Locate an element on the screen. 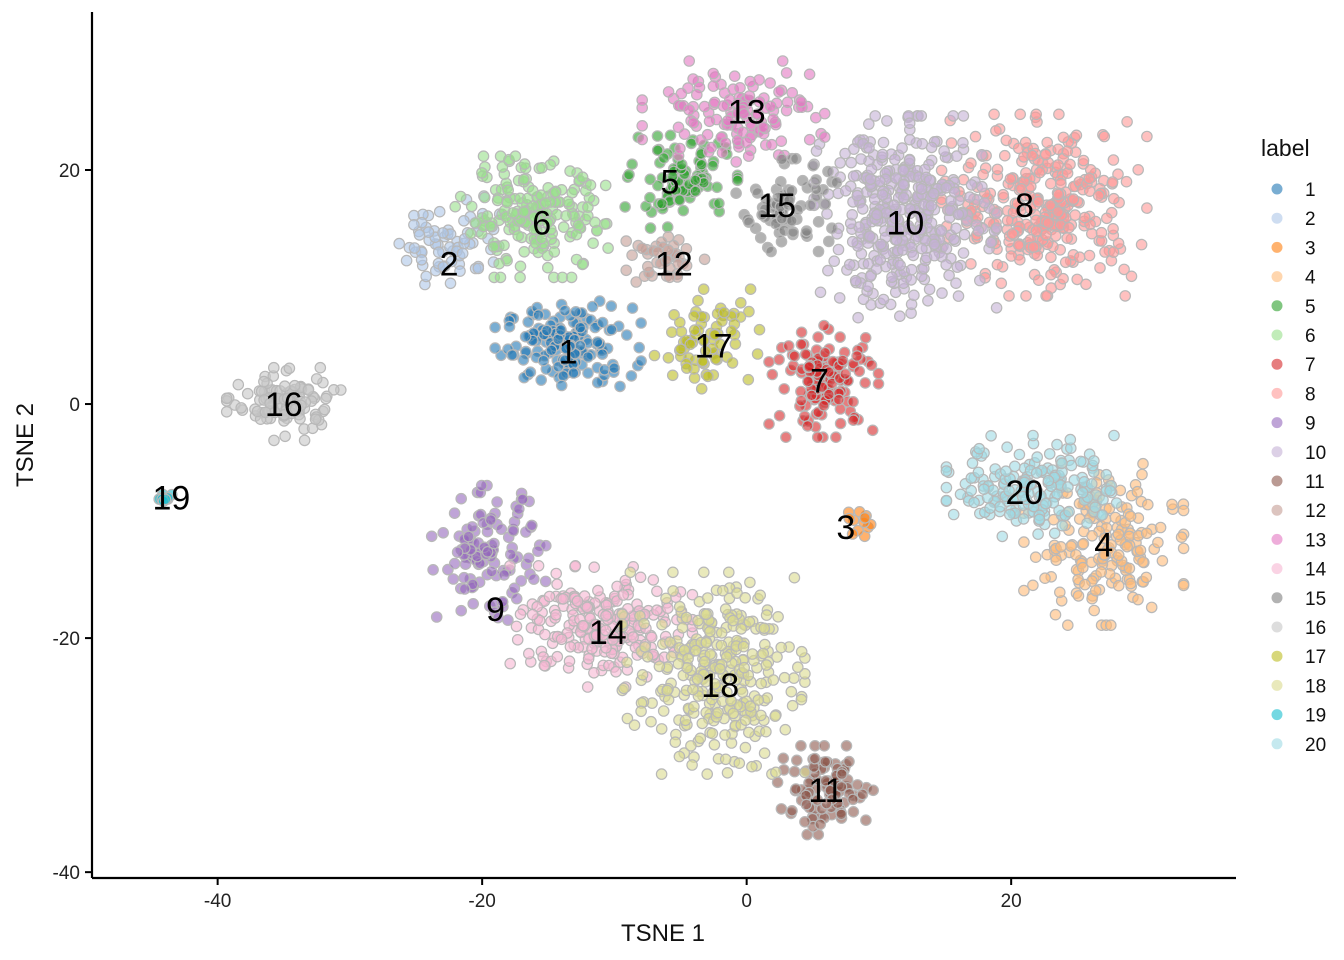  cluster-label-12: 12 is located at coordinates (674, 265).